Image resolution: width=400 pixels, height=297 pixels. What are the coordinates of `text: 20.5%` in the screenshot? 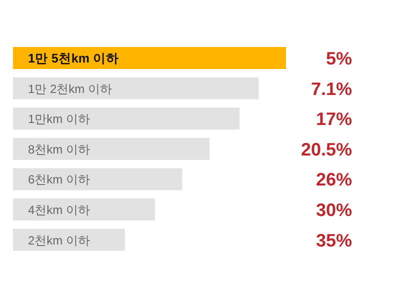 It's located at (326, 149).